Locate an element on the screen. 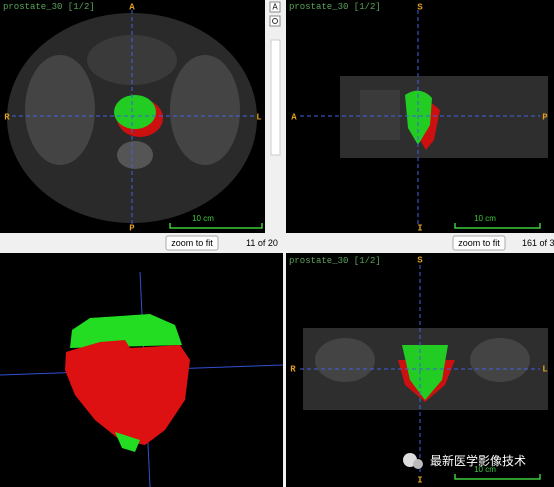 This screenshot has height=487, width=554. scrollbar-button is located at coordinates (275, 7).